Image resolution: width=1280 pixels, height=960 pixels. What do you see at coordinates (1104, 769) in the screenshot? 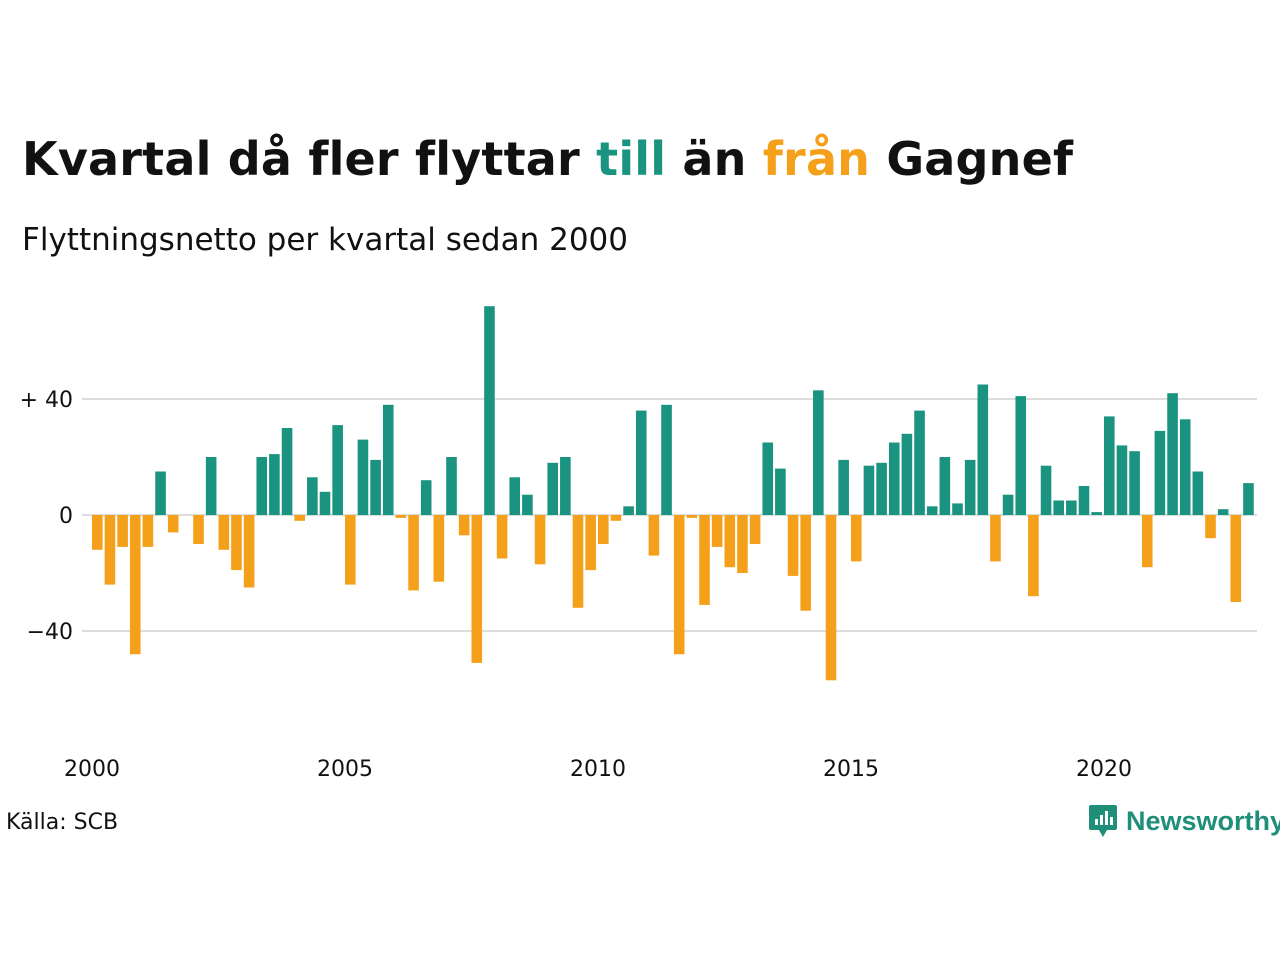
I see `x-tick-label-4: 2020` at bounding box center [1104, 769].